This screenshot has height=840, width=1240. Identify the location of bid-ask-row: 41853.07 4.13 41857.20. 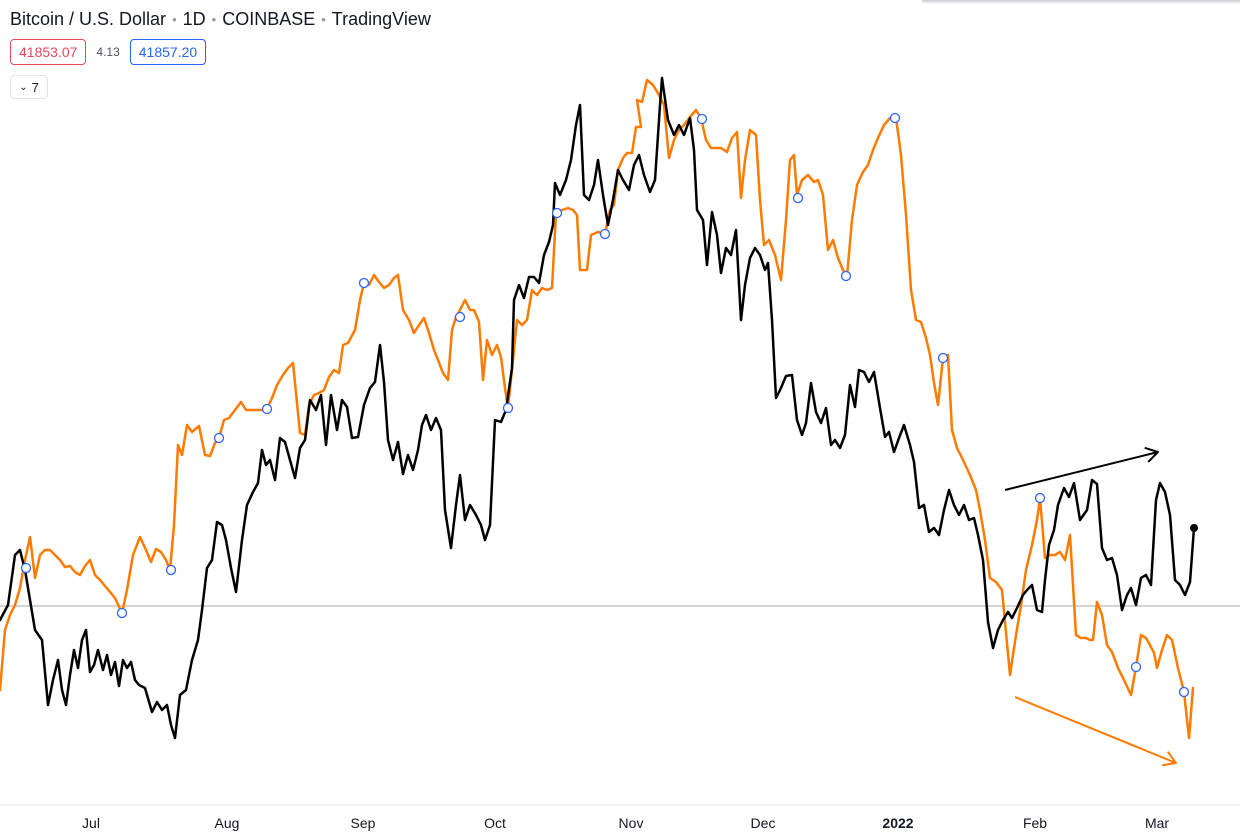
(220, 52).